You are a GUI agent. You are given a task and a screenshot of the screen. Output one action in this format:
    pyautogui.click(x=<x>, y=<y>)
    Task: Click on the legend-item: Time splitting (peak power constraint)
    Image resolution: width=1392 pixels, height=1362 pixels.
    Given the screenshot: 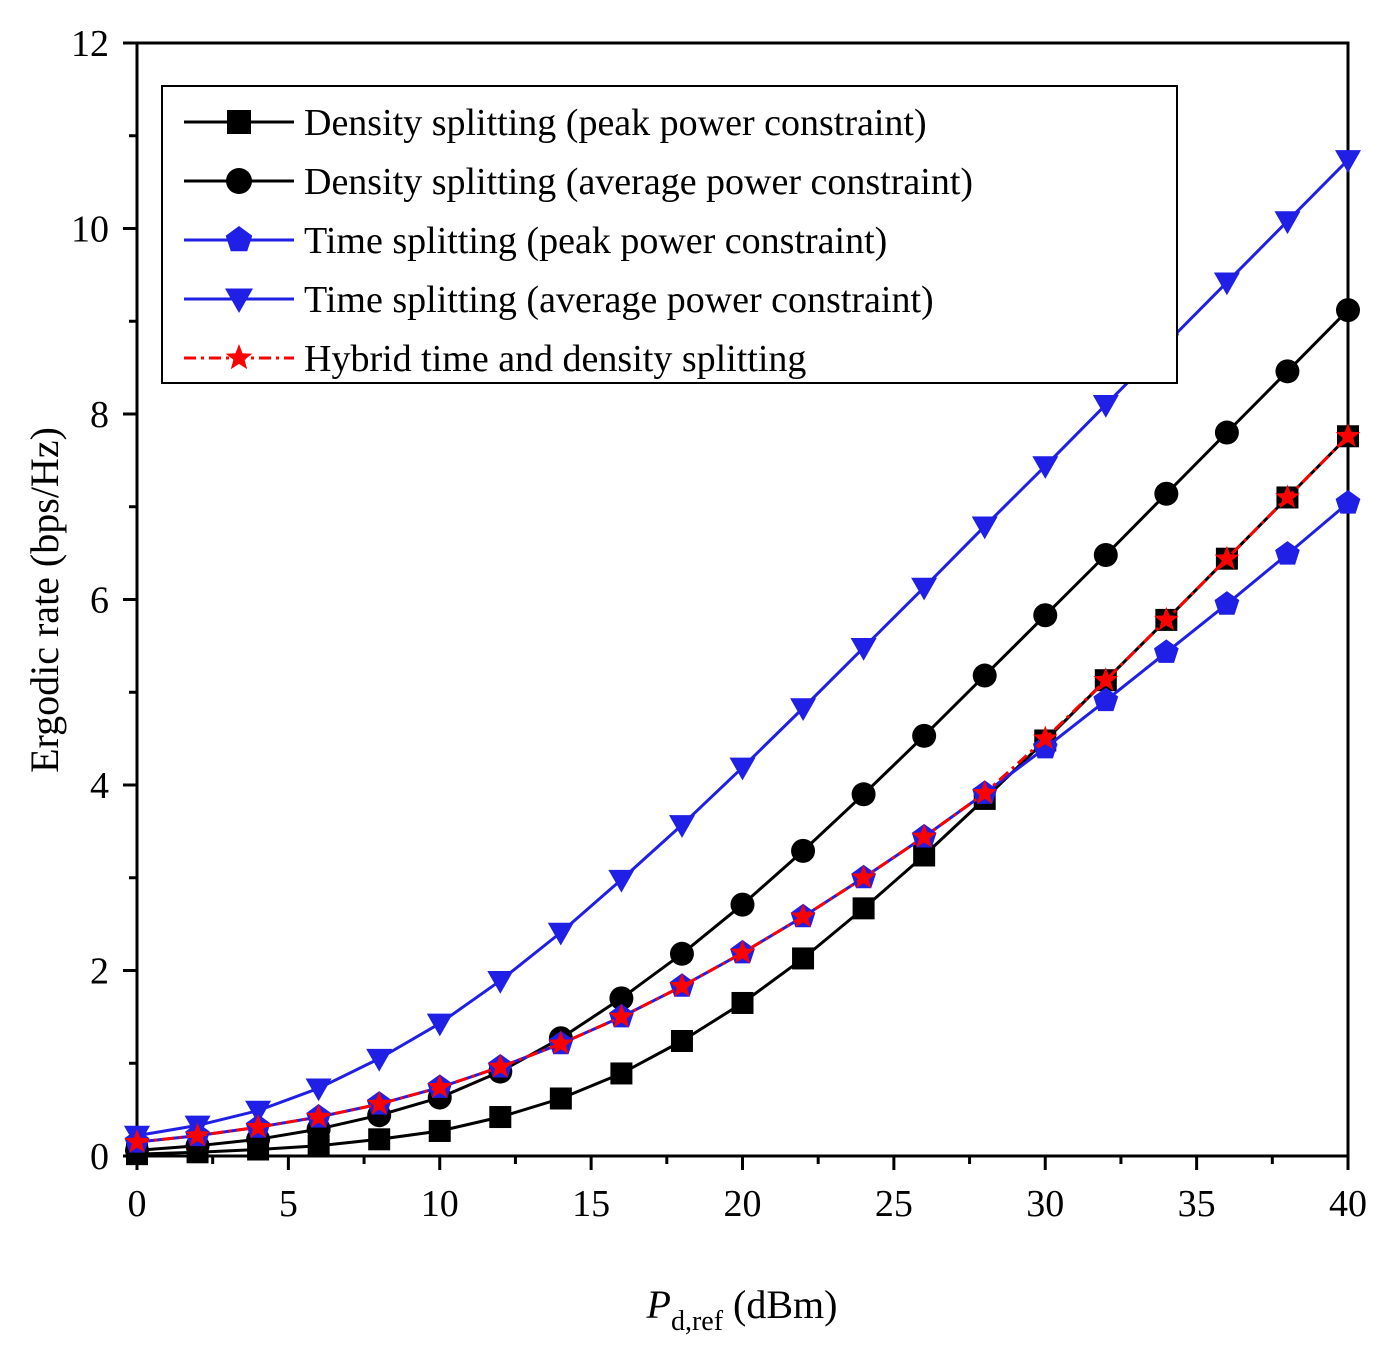 What is the action you would take?
    pyautogui.click(x=535, y=241)
    